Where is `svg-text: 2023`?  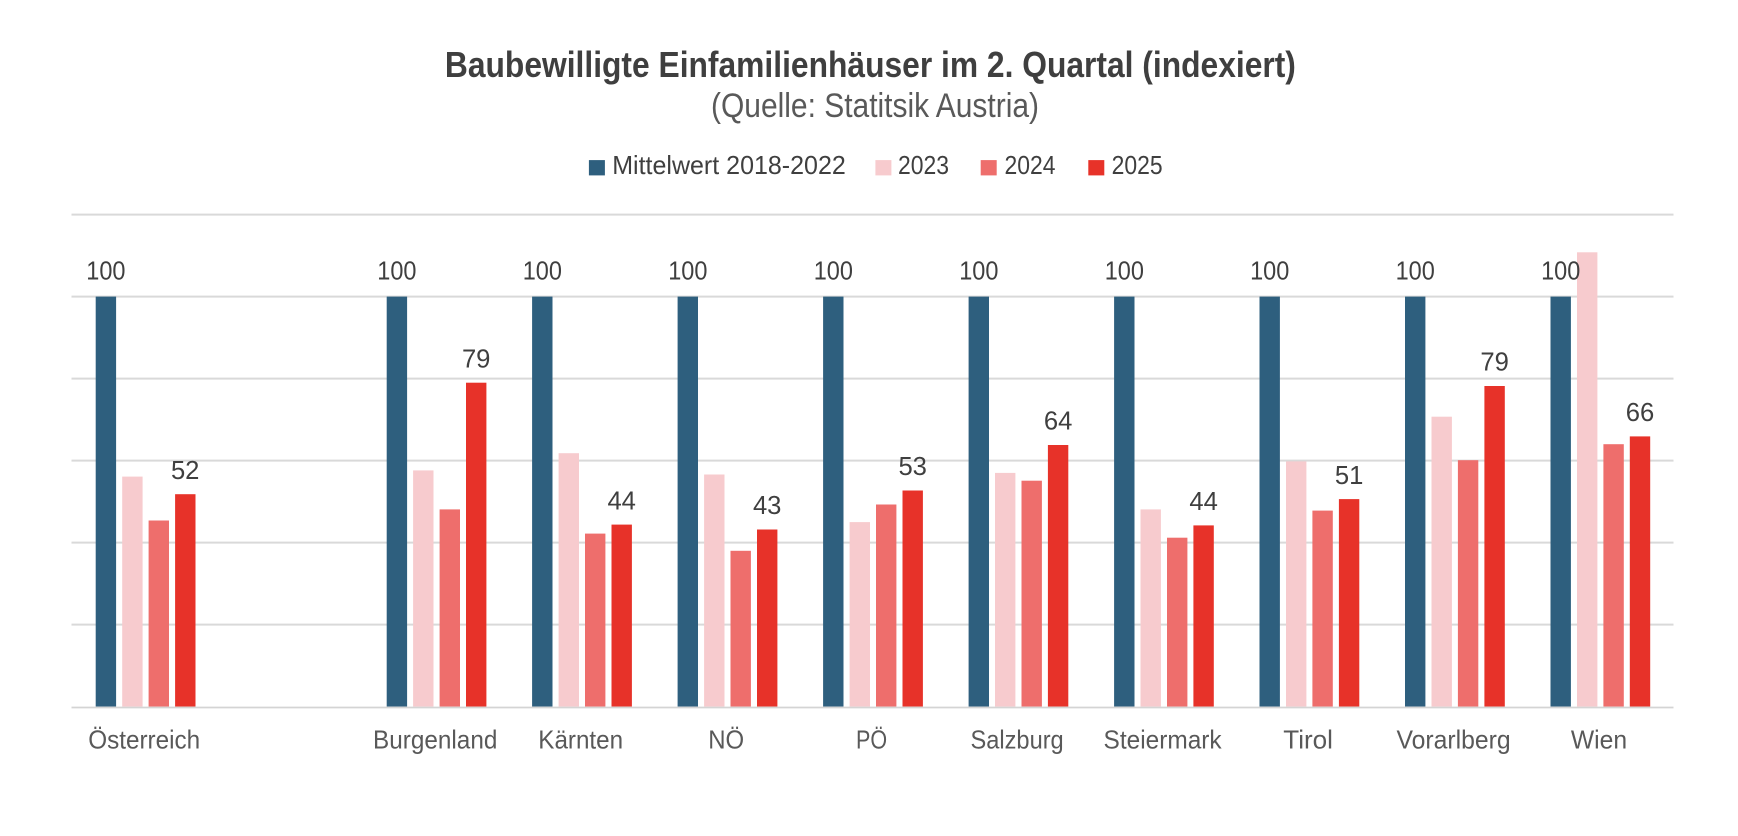 svg-text: 2023 is located at coordinates (923, 165).